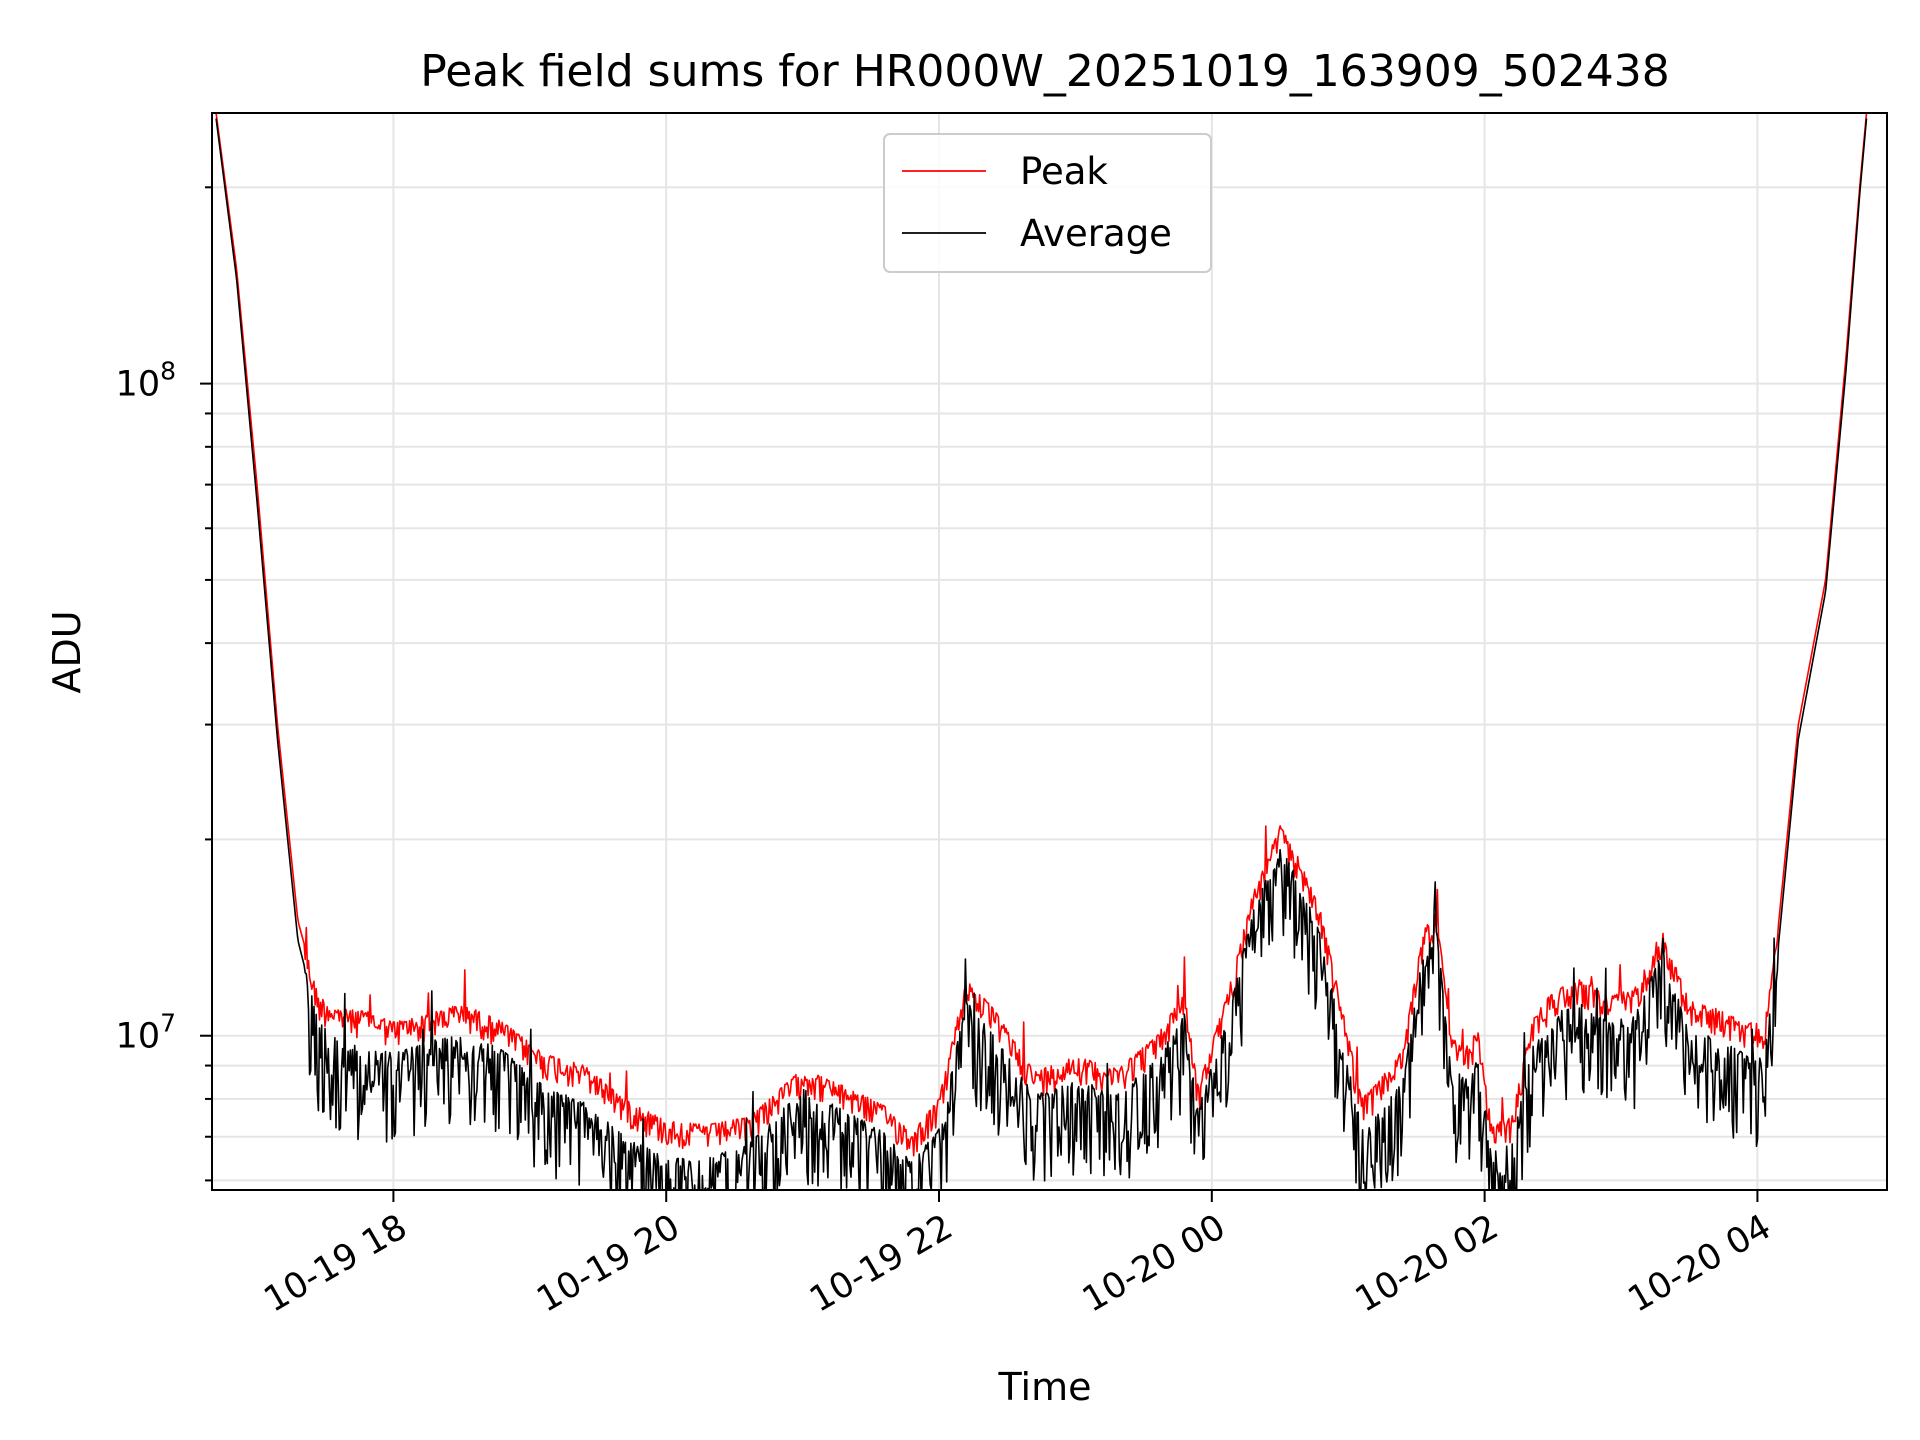  I want to click on y-axis-ticks: 10⁷ 10⁸, so click(164, 684).